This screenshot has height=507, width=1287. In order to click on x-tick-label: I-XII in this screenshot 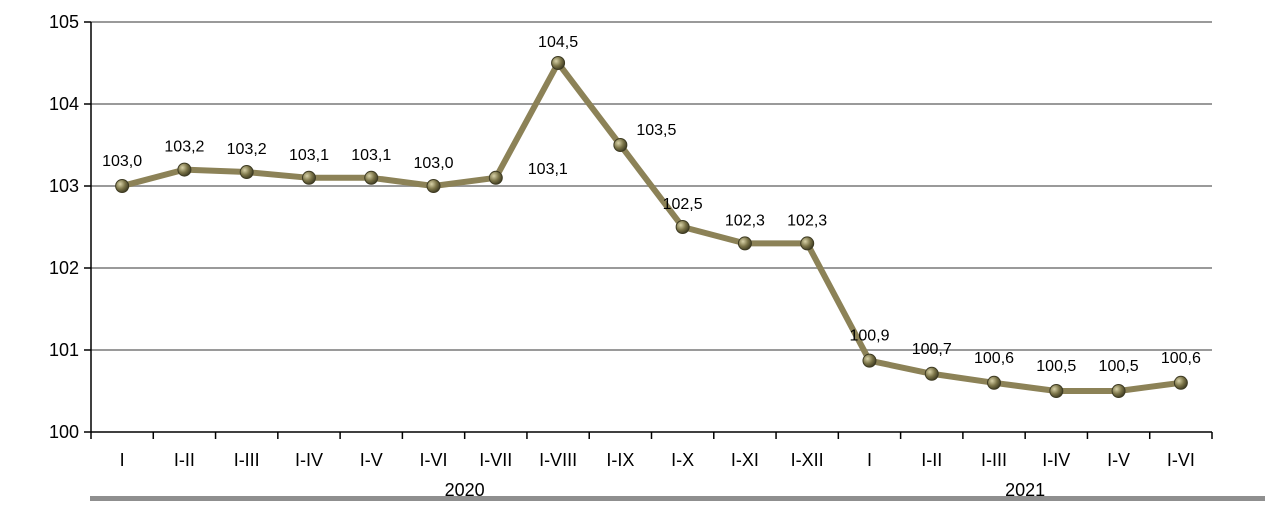, I will do `click(807, 460)`.